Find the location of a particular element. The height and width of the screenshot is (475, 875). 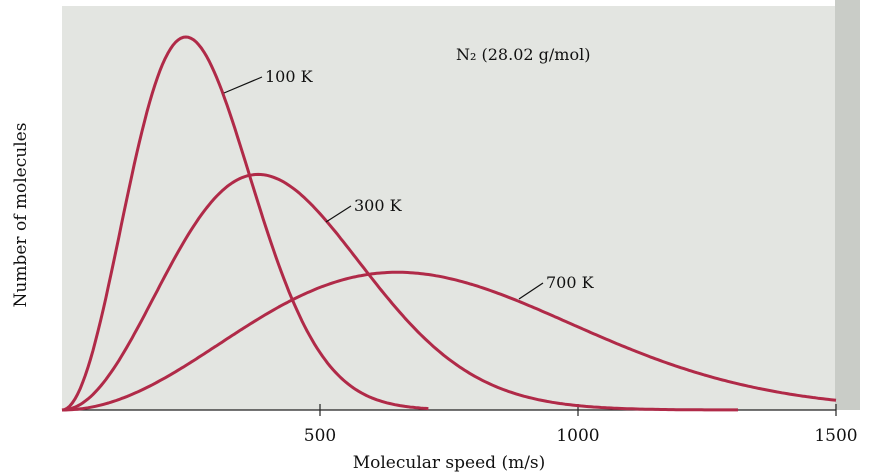

x-tick-label-1500: 1500 is located at coordinates (835, 436).